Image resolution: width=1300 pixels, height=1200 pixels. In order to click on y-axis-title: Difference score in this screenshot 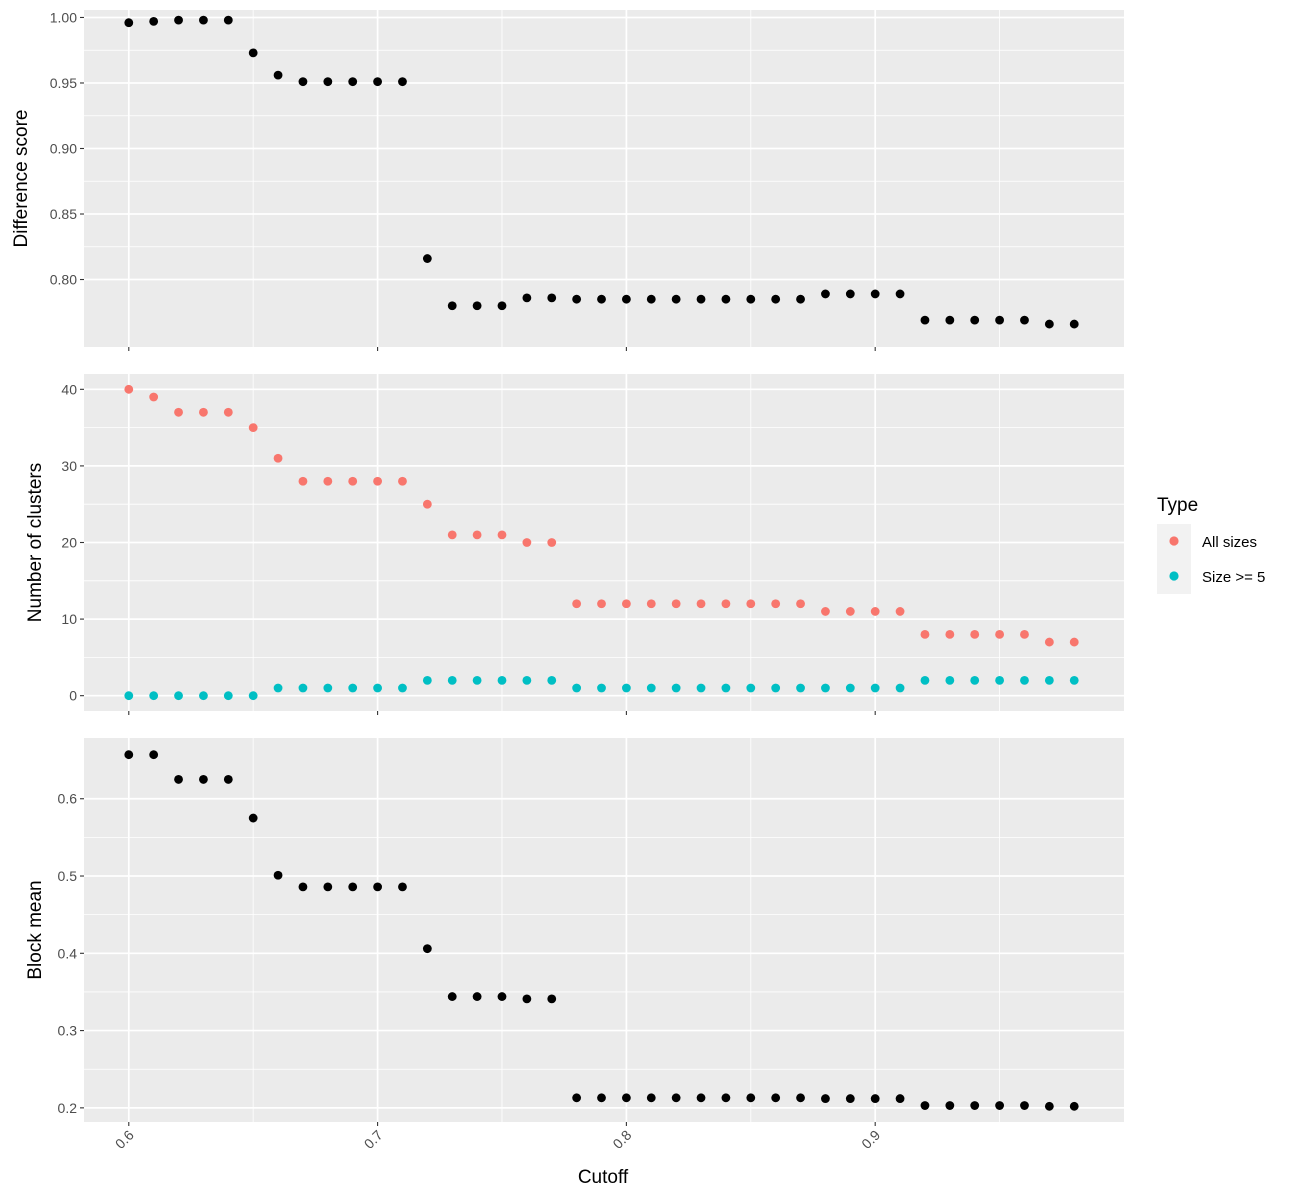, I will do `click(21, 179)`.